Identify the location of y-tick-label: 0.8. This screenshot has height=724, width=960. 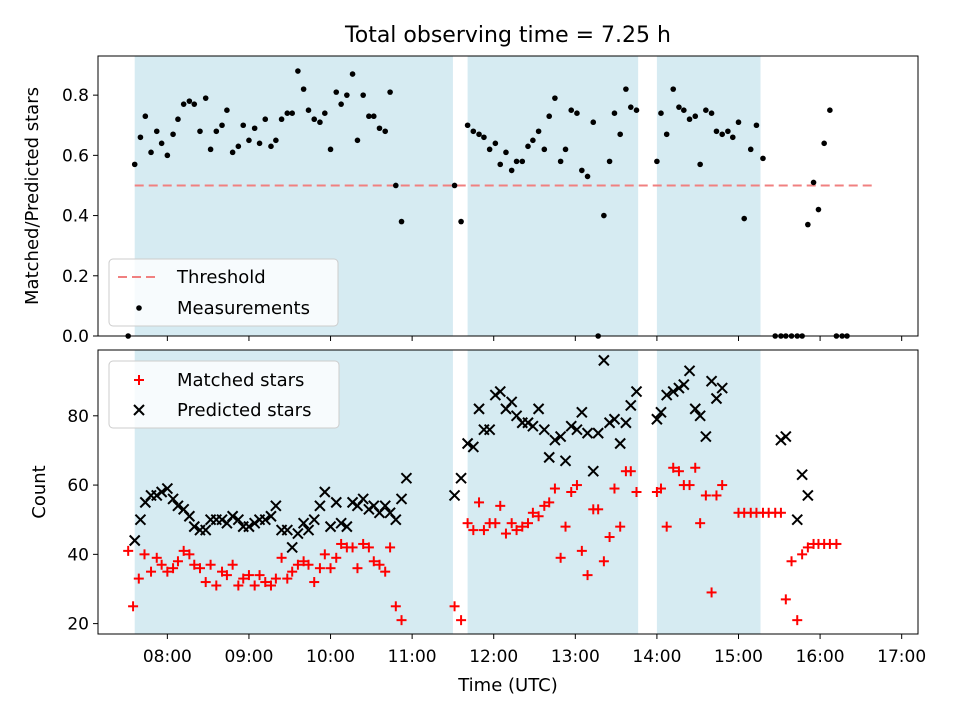
(75, 96).